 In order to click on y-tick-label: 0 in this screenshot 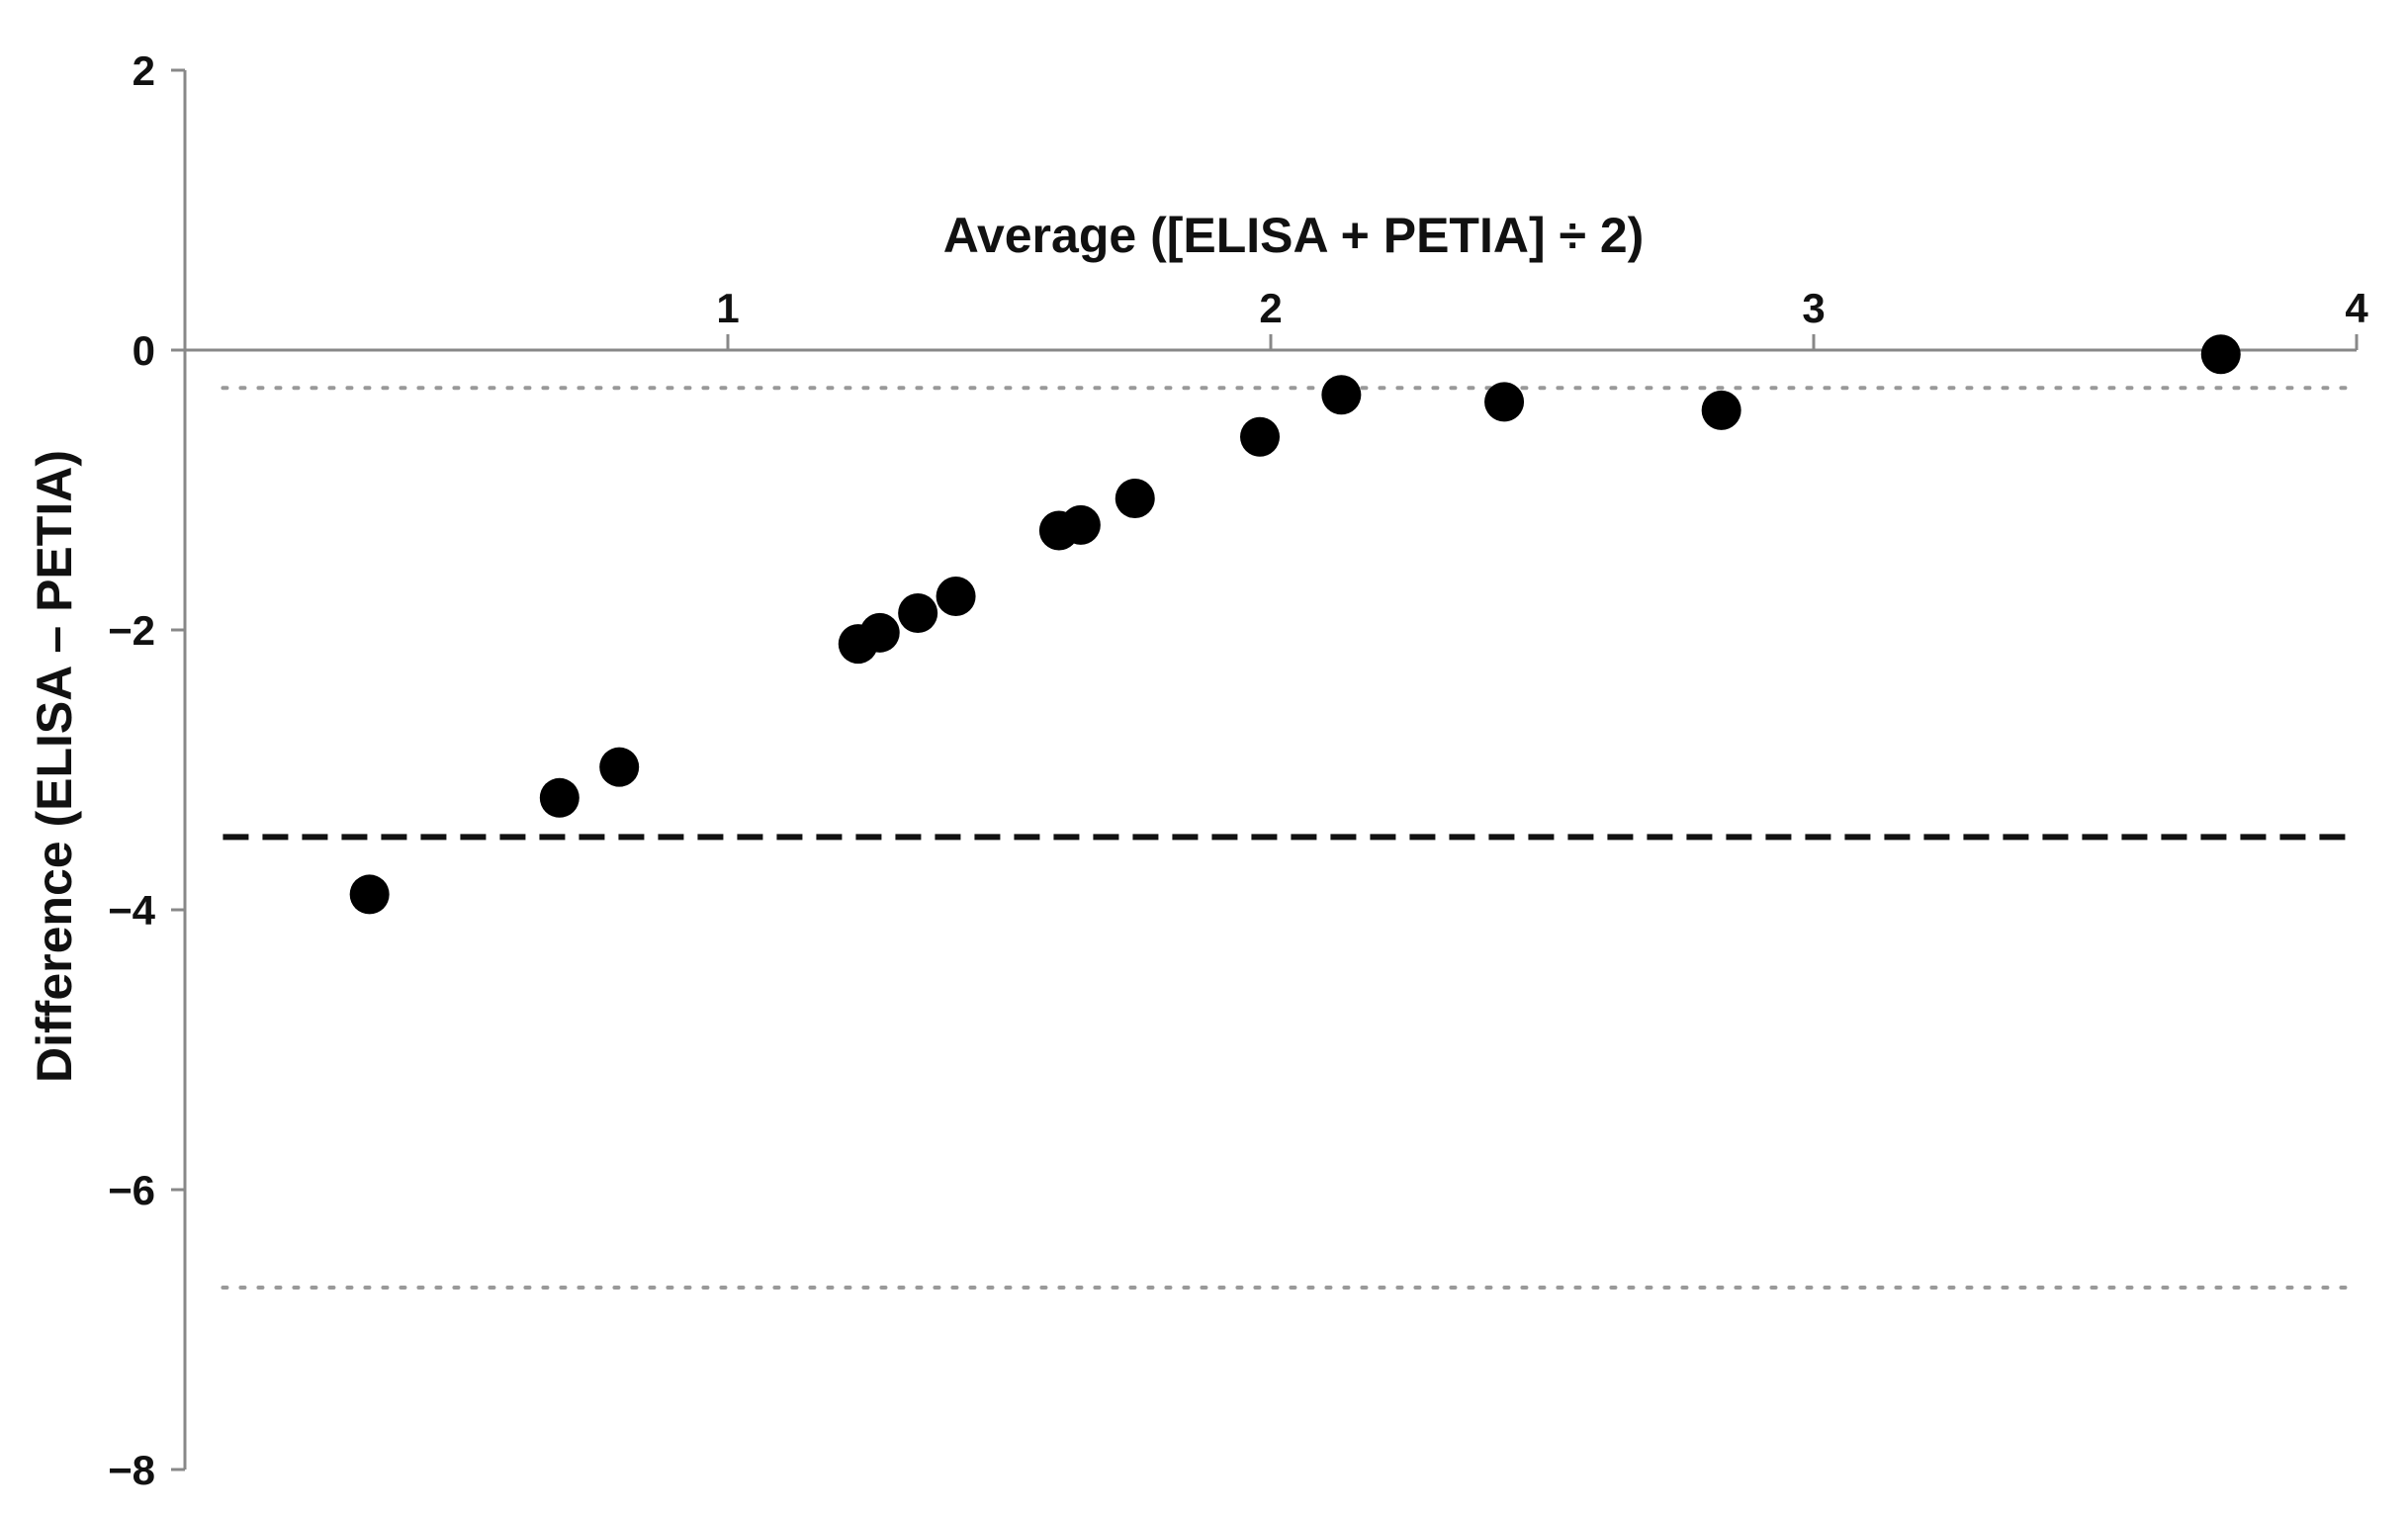, I will do `click(144, 350)`.